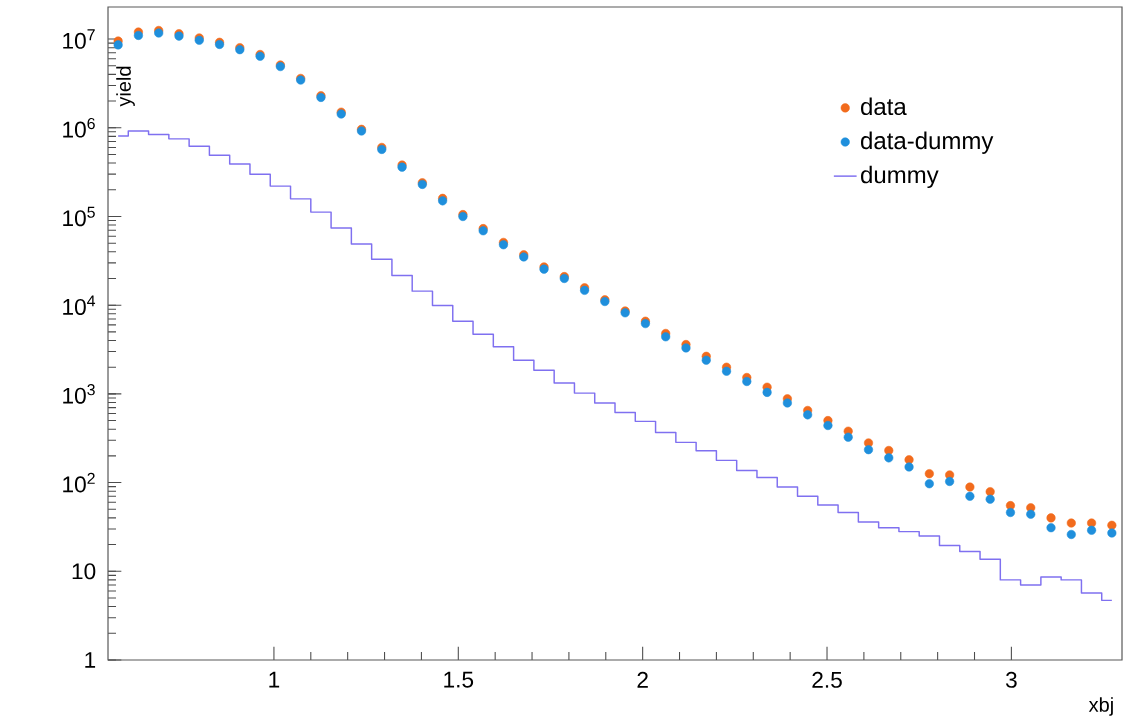  I want to click on y-tick-label: 10$^{3}$, so click(79, 394).